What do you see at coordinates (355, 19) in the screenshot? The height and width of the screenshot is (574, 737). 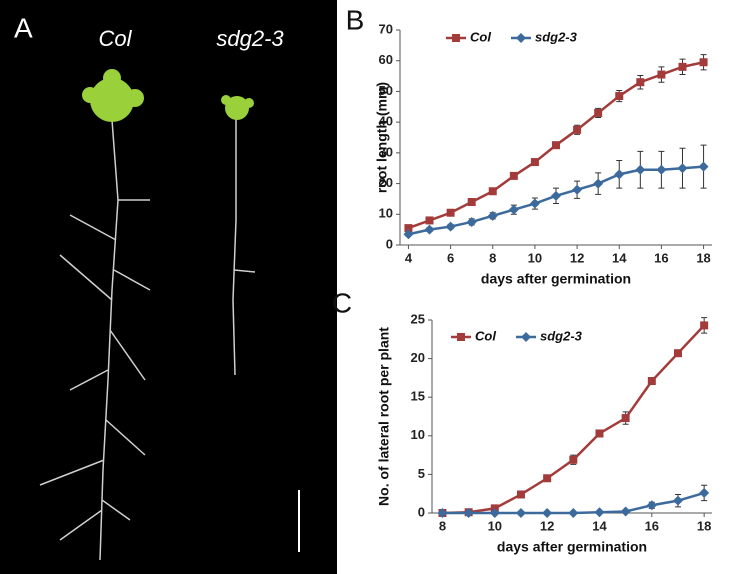 I see `panel-label: B` at bounding box center [355, 19].